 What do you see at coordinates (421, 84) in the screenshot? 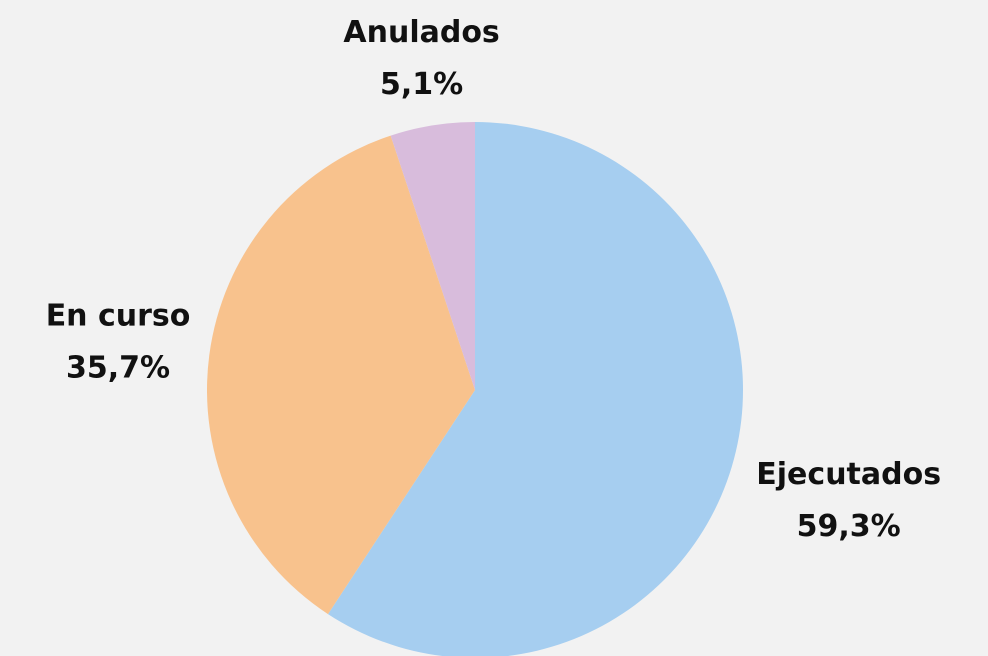
I see `slice-value: 5,1%` at bounding box center [421, 84].